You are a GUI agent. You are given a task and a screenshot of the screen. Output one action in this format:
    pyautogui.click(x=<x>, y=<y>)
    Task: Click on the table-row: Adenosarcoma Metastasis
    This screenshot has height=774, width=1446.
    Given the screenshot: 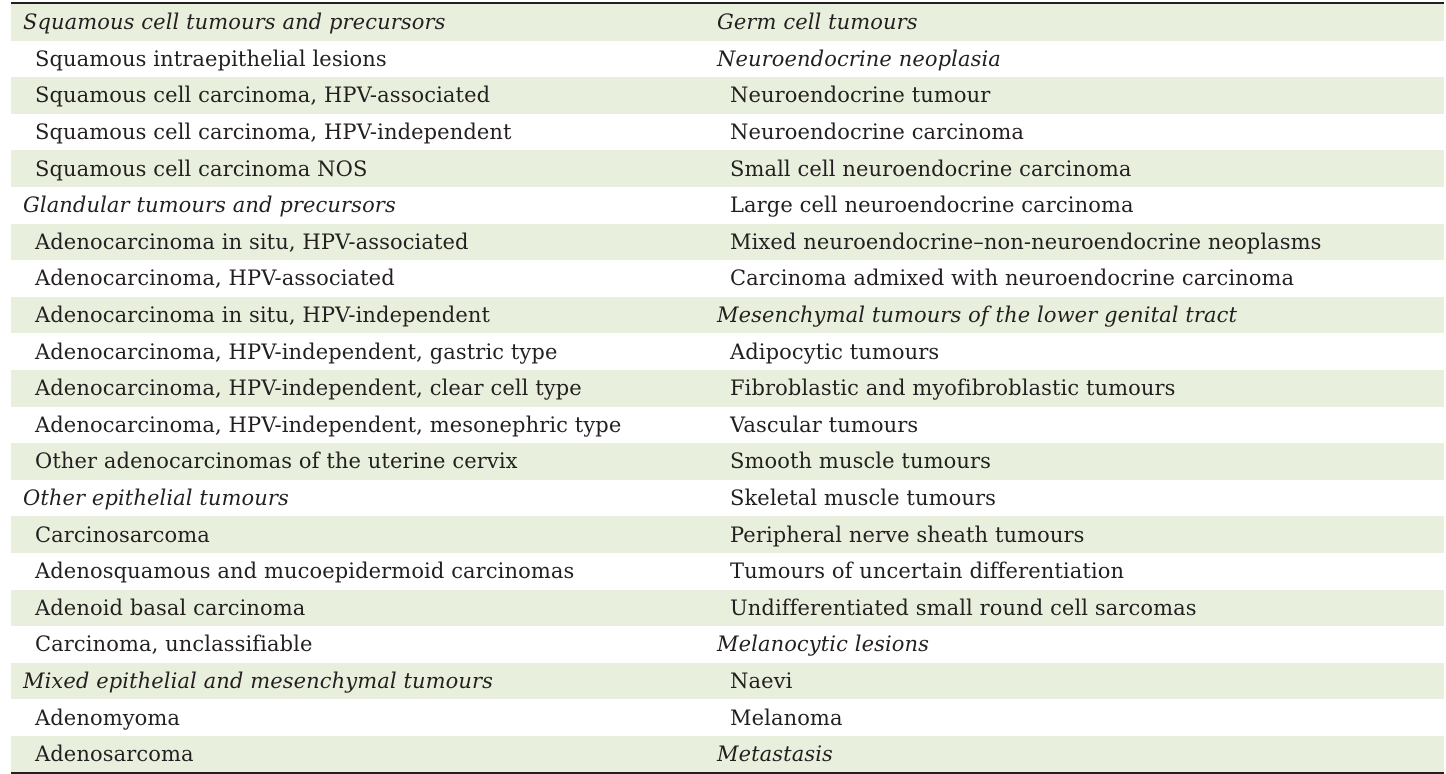 What is the action you would take?
    pyautogui.click(x=727, y=754)
    